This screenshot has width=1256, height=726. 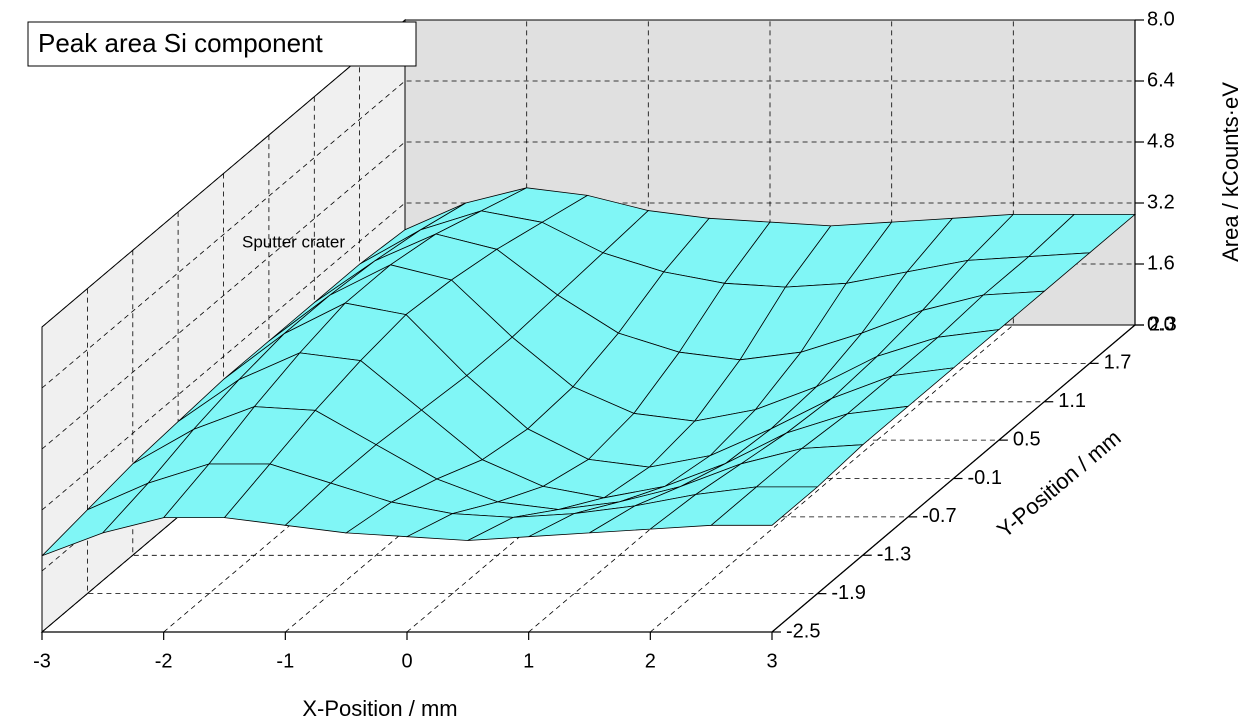 What do you see at coordinates (894, 555) in the screenshot?
I see `y-tick-label: -1.3` at bounding box center [894, 555].